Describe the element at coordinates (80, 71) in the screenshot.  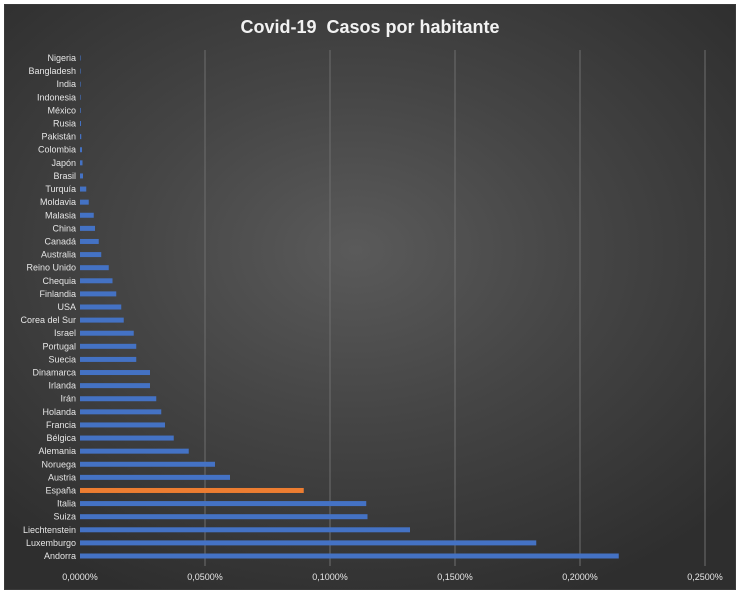
I see `bar-bangladesh` at that location.